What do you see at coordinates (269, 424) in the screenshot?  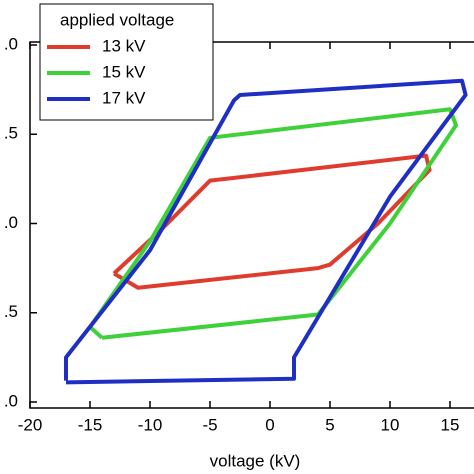 I see `x-tick-label: 0` at bounding box center [269, 424].